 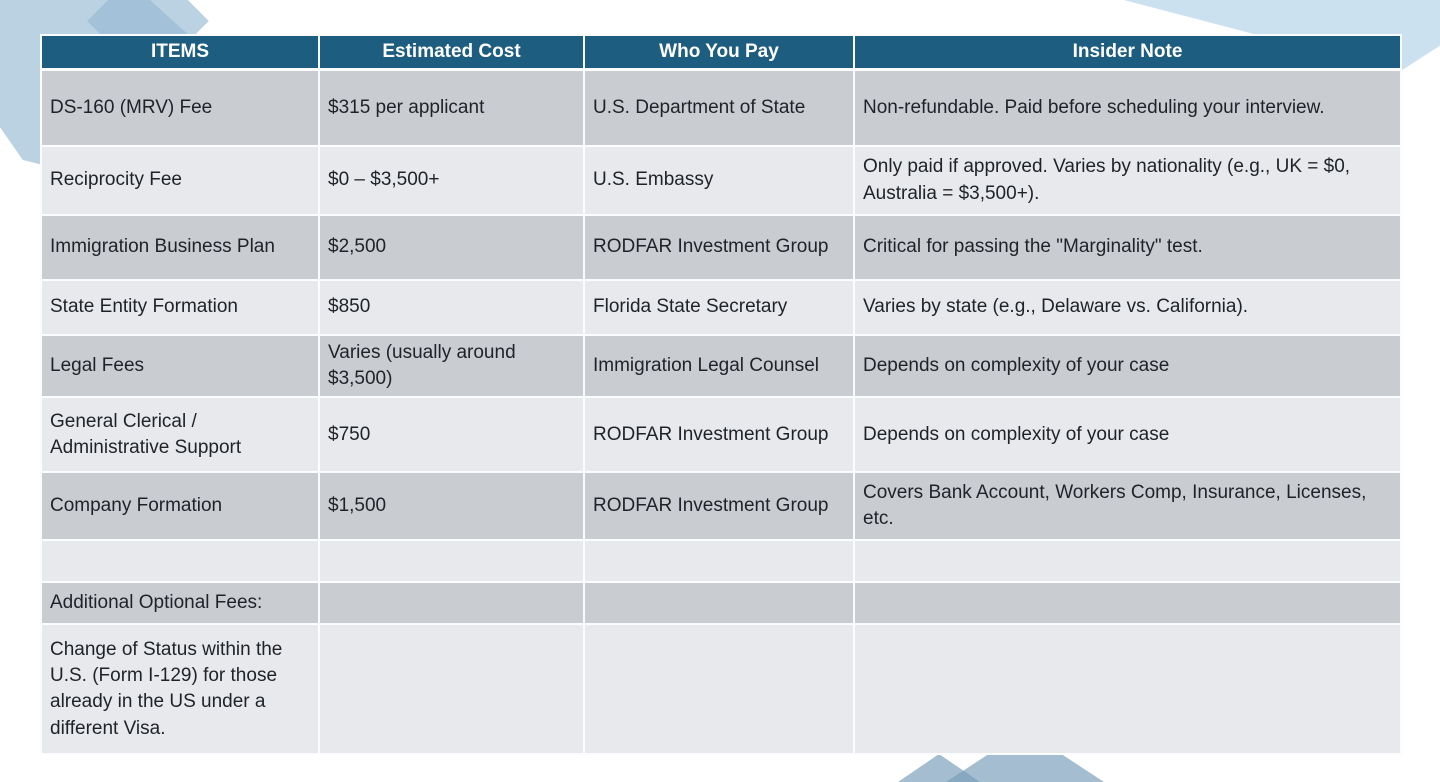 What do you see at coordinates (180, 603) in the screenshot?
I see `cell-item: Additional Optional Fees:` at bounding box center [180, 603].